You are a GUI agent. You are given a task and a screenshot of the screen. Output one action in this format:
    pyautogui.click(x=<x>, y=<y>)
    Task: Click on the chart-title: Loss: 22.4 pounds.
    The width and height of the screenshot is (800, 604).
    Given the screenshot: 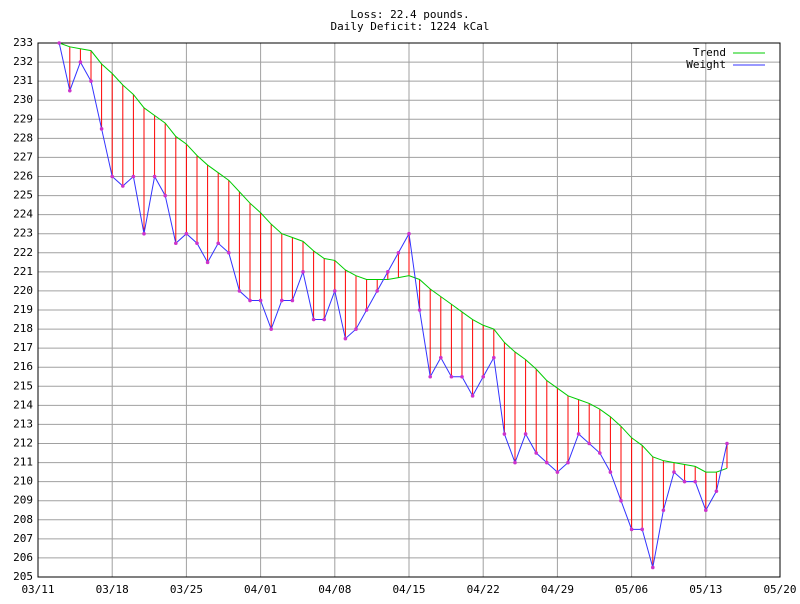 What is the action you would take?
    pyautogui.click(x=409, y=14)
    